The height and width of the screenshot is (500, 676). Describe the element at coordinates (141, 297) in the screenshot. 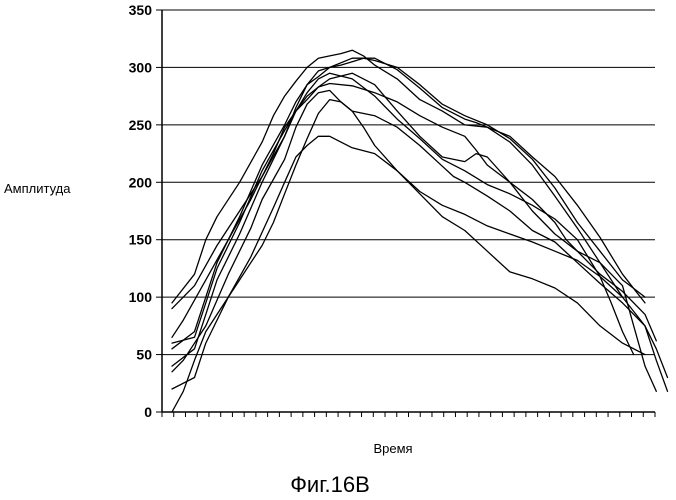

I see `y-tick-label: 100` at that location.